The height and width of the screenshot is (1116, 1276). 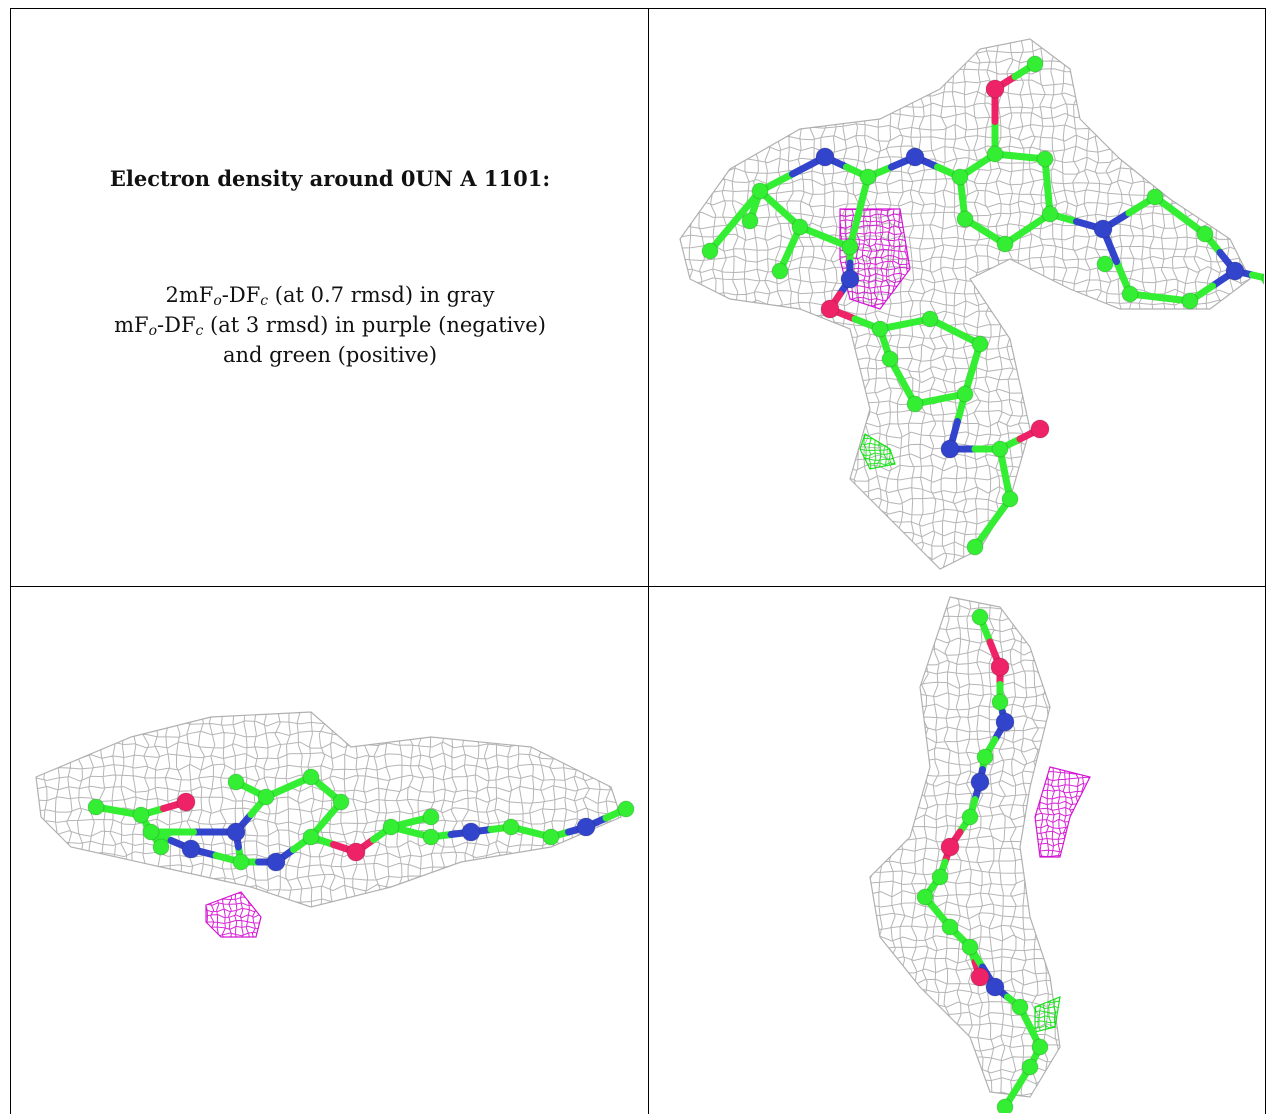 What do you see at coordinates (982, 860) in the screenshot?
I see `ligand-0UN-edge` at bounding box center [982, 860].